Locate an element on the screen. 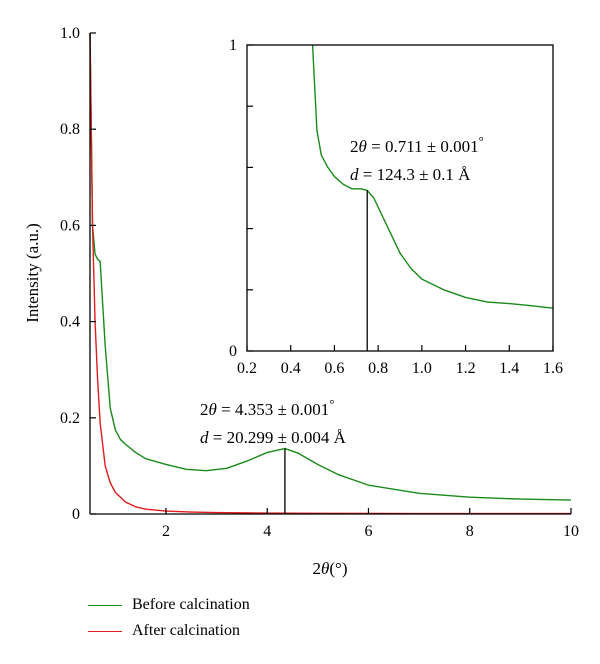  inset-xtick-label: 0.2 is located at coordinates (247, 368).